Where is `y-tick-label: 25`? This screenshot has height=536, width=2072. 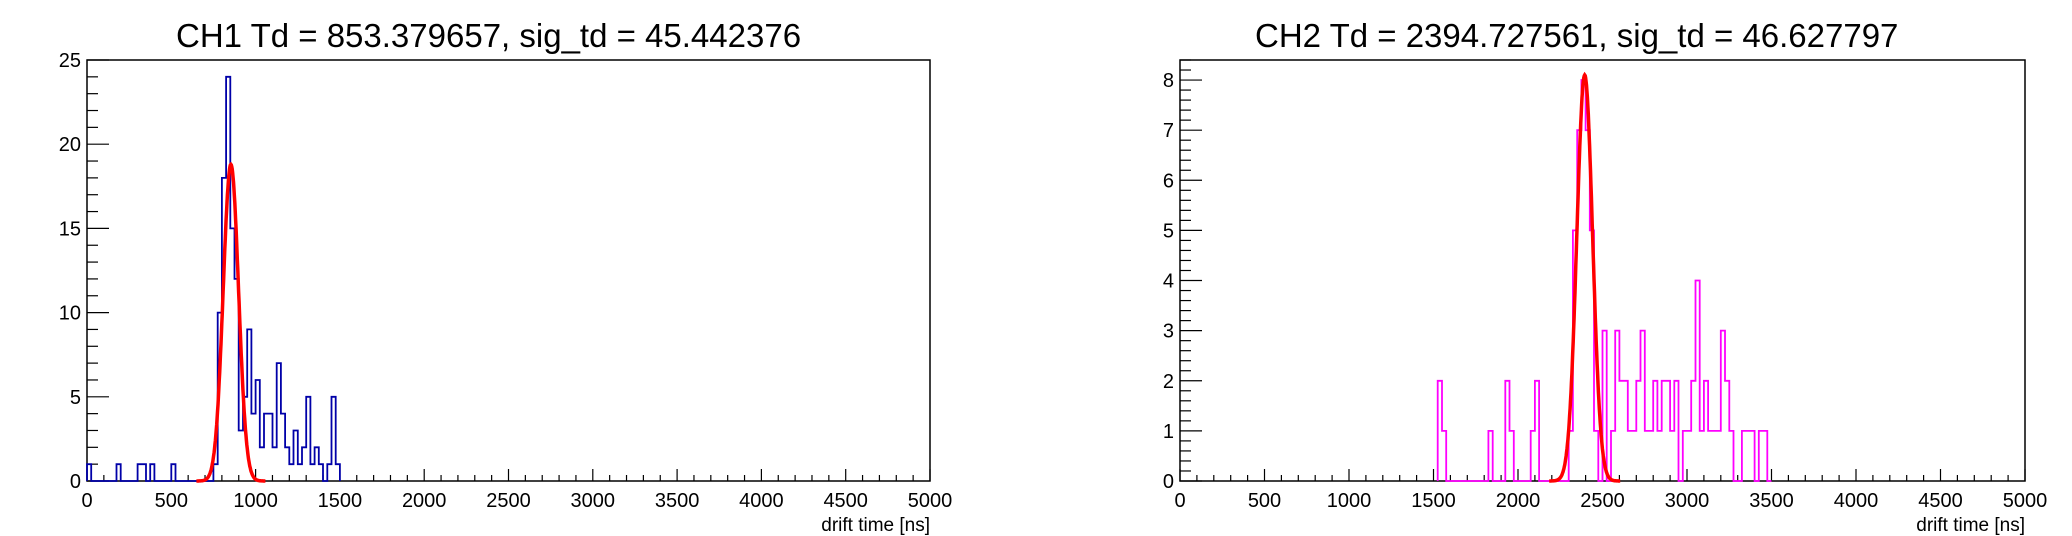
y-tick-label: 25 is located at coordinates (70, 61).